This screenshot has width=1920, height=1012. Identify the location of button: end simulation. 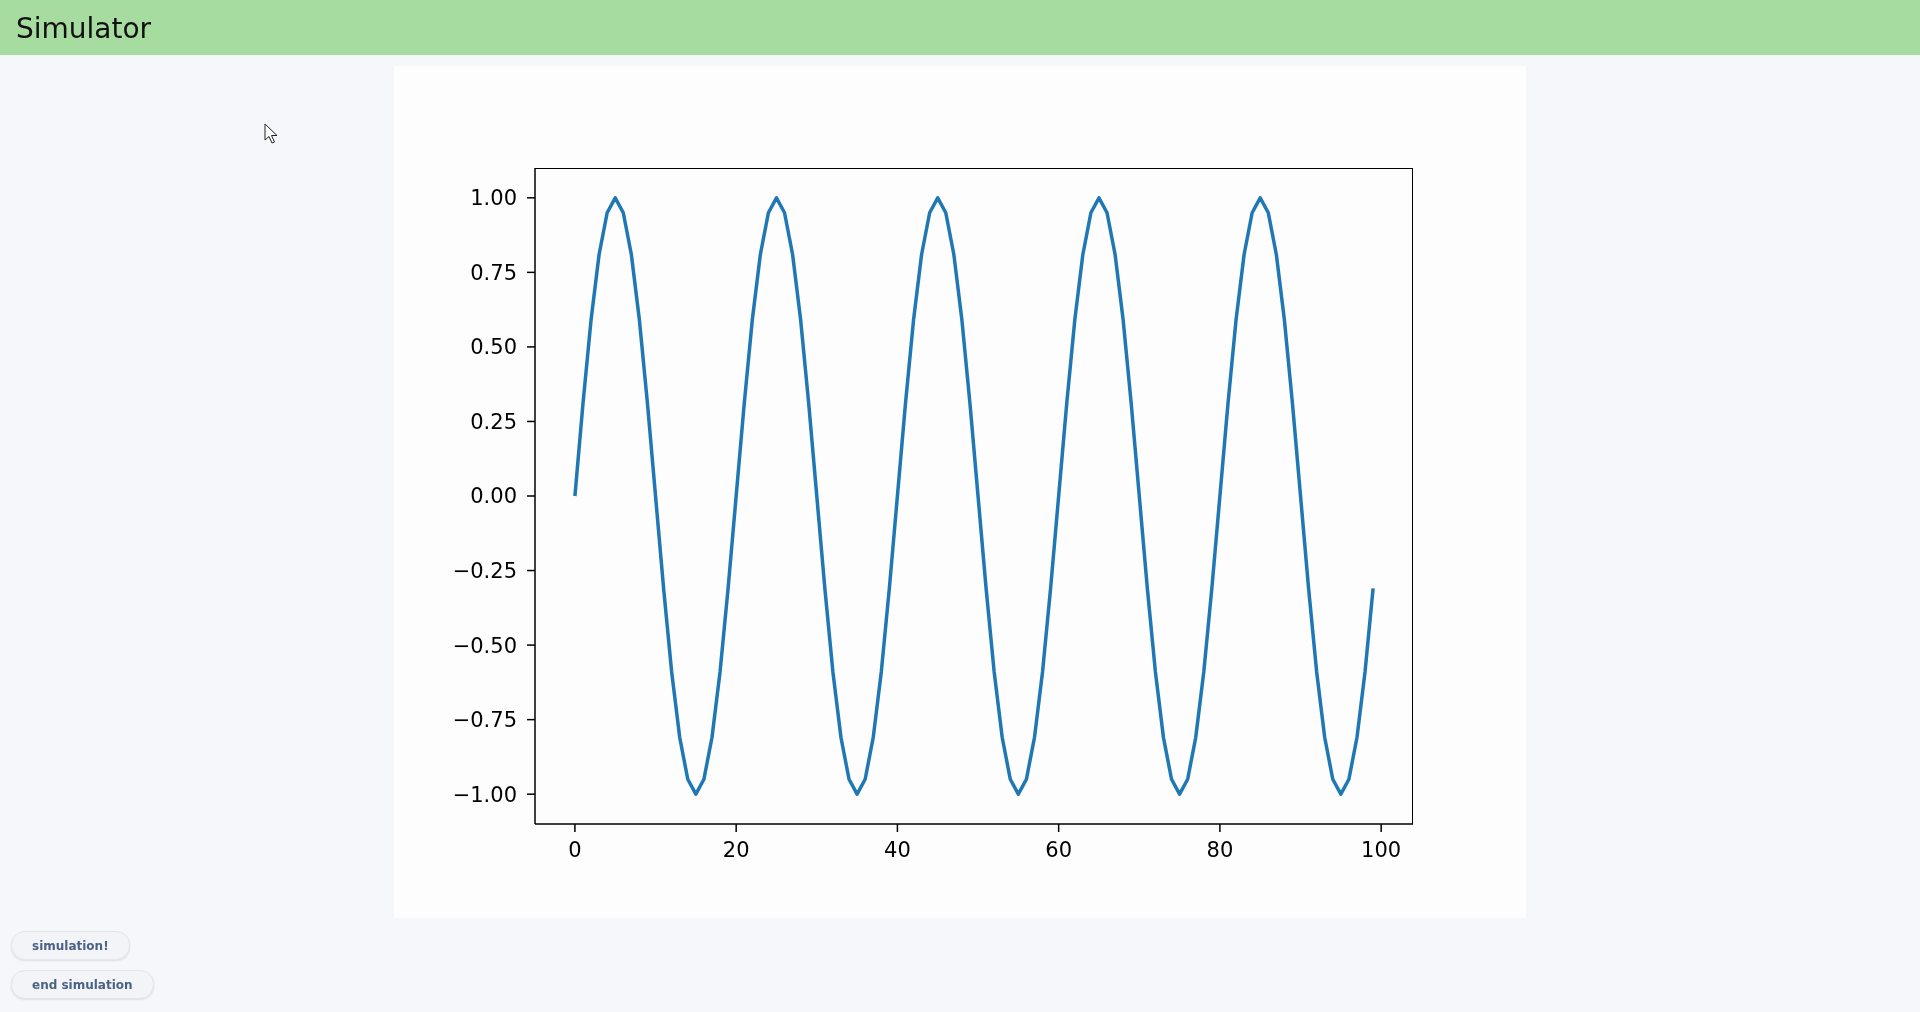
(82, 984).